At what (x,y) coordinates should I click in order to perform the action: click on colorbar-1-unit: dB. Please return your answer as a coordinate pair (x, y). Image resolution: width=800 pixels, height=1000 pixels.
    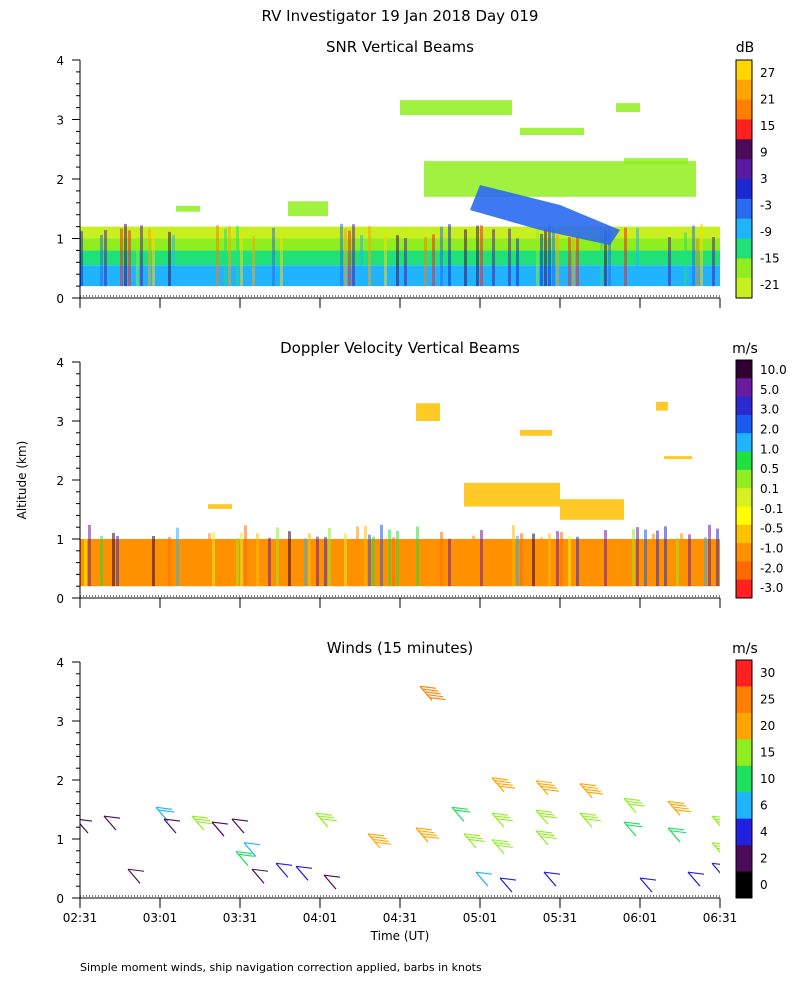
    Looking at the image, I should click on (745, 48).